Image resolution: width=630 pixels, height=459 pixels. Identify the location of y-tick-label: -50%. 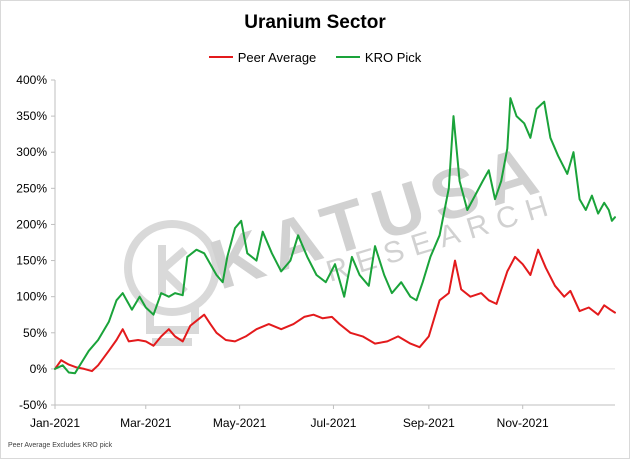
(33, 405).